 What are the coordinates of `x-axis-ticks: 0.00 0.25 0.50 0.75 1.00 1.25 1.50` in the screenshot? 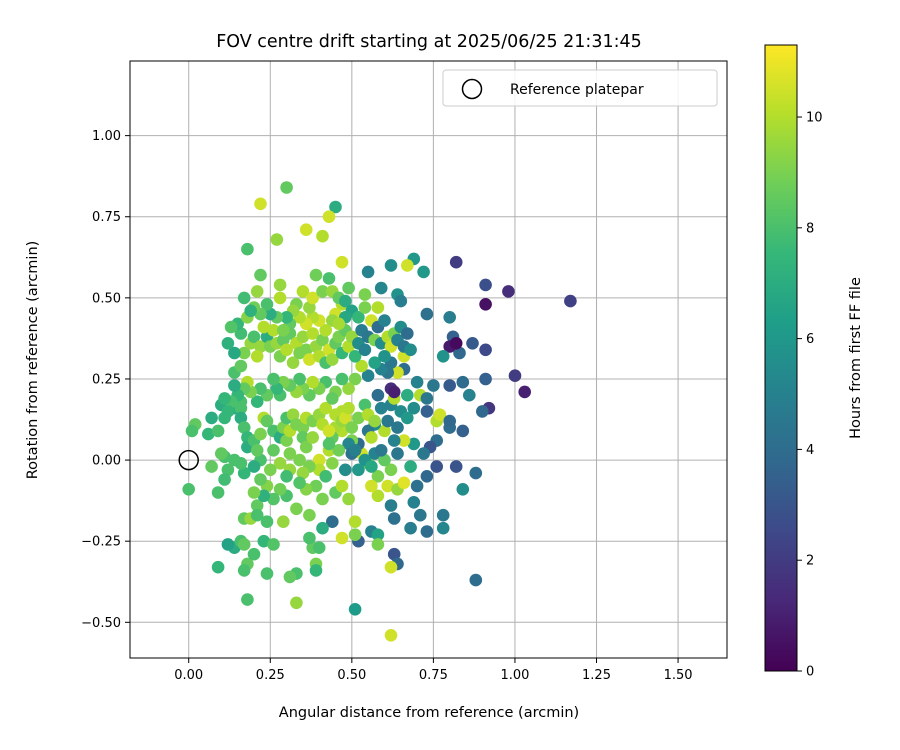 It's located at (433, 670).